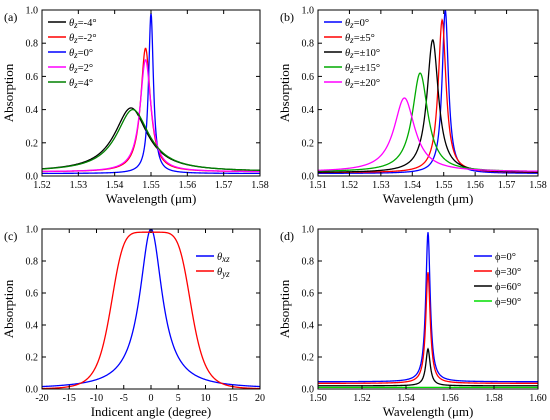  I want to click on x-tick-label: -10, so click(96, 398).